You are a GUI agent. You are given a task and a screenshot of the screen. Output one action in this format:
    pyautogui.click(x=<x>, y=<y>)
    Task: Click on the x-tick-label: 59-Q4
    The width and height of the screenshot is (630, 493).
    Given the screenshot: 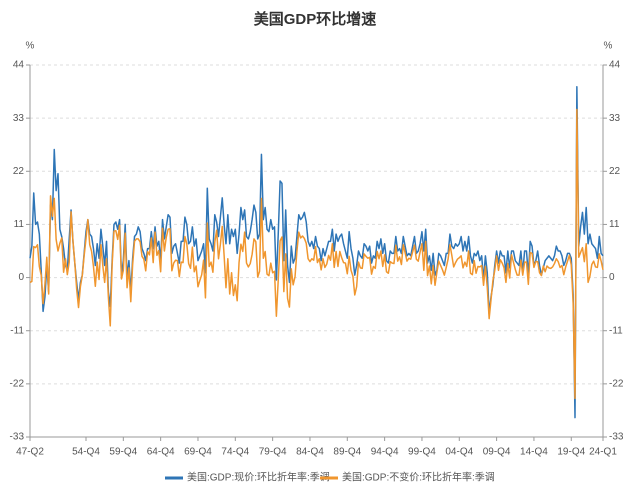 What is the action you would take?
    pyautogui.click(x=123, y=452)
    